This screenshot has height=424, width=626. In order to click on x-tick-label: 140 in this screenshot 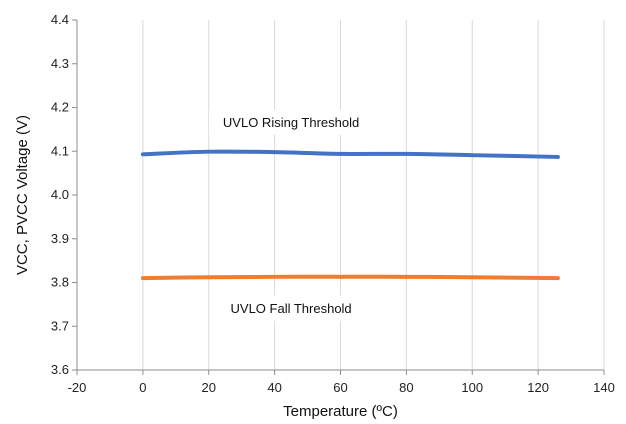, I will do `click(604, 387)`.